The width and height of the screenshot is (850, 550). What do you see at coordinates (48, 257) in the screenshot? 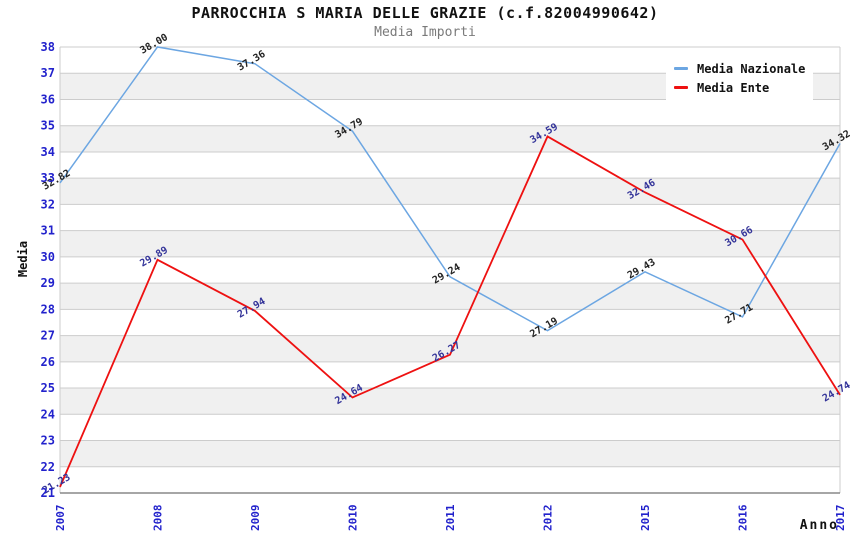
I see `y-tick-label: 30` at bounding box center [48, 257].